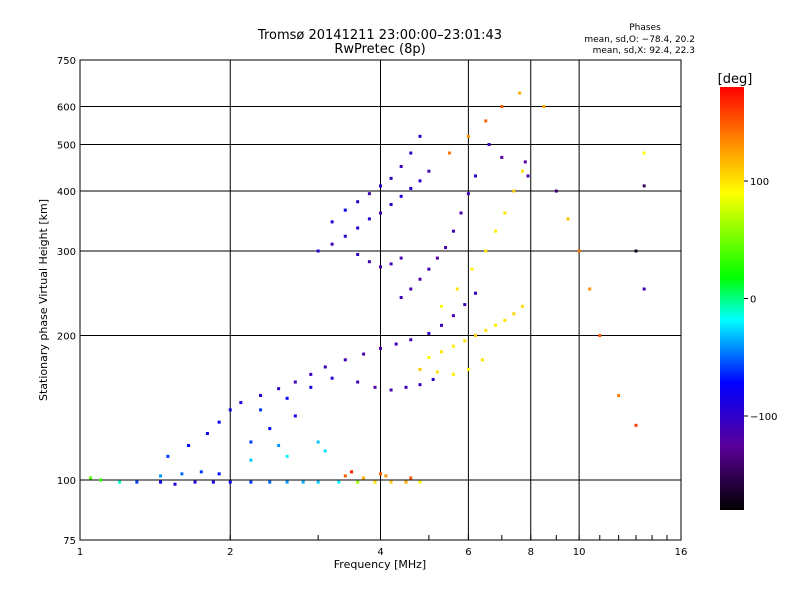 Image resolution: width=800 pixels, height=600 pixels. What do you see at coordinates (681, 552) in the screenshot?
I see `x-tick-label: 16` at bounding box center [681, 552].